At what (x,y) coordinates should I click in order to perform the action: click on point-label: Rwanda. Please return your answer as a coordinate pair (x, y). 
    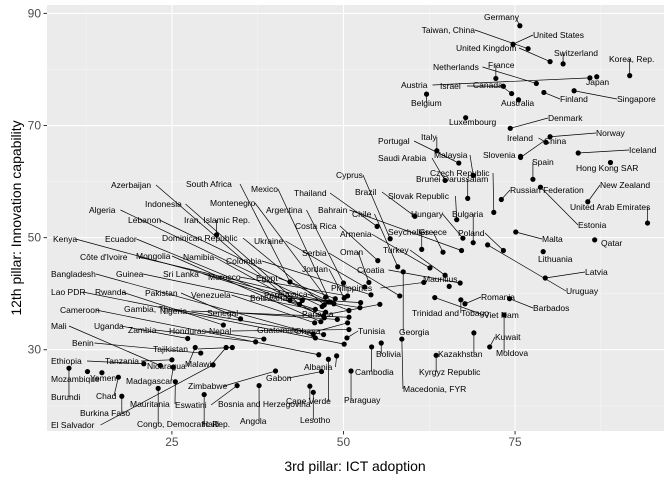
    Looking at the image, I should click on (110, 292).